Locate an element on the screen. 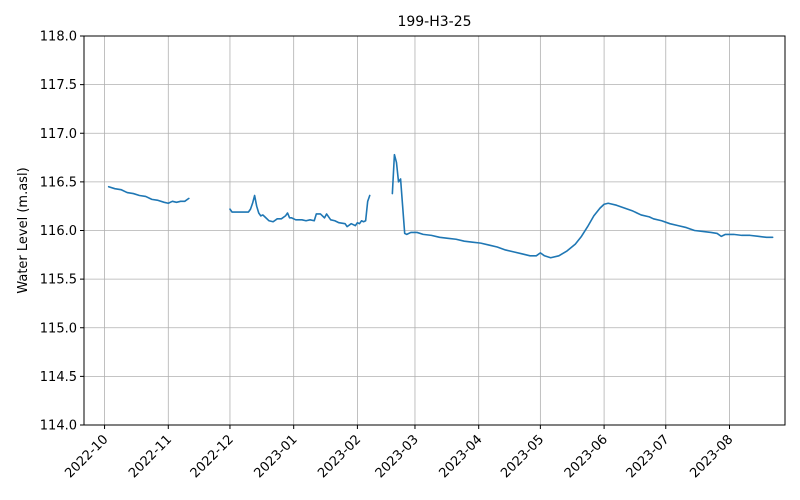  y-tick-label: 114.0 is located at coordinates (58, 426).